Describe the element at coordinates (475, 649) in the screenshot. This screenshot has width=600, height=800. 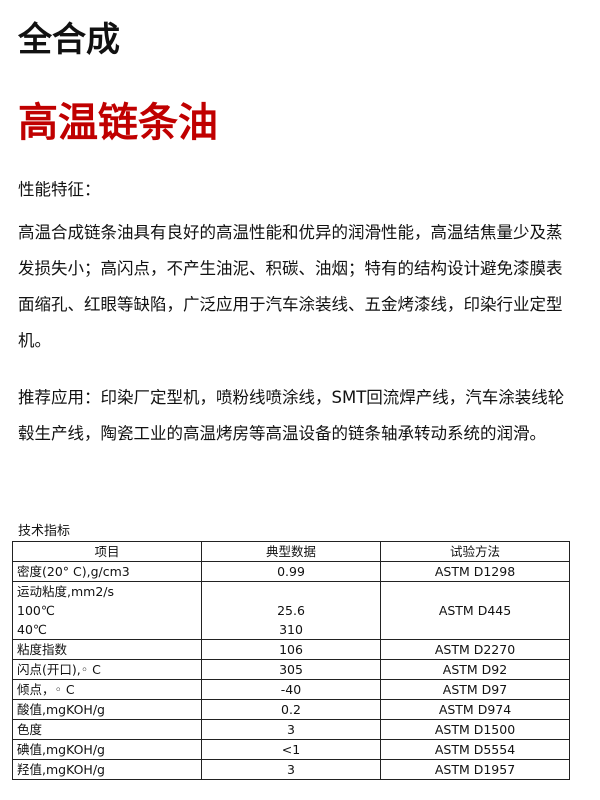
I see `cell: ASTM D2270` at that location.